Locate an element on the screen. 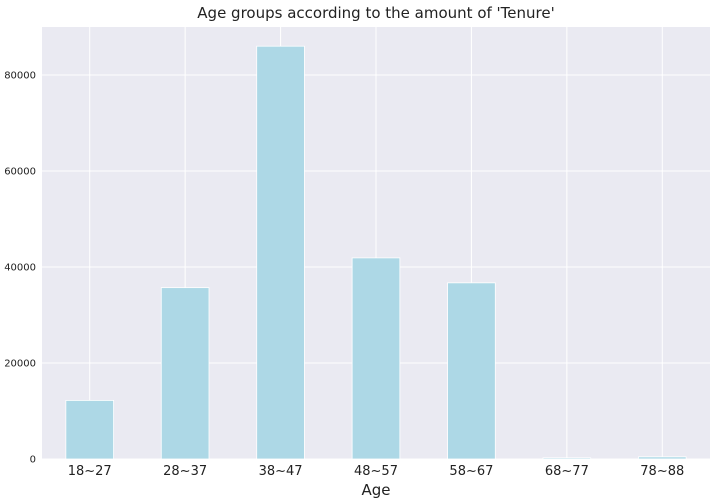 The width and height of the screenshot is (718, 503). bar-48~57 is located at coordinates (376, 358).